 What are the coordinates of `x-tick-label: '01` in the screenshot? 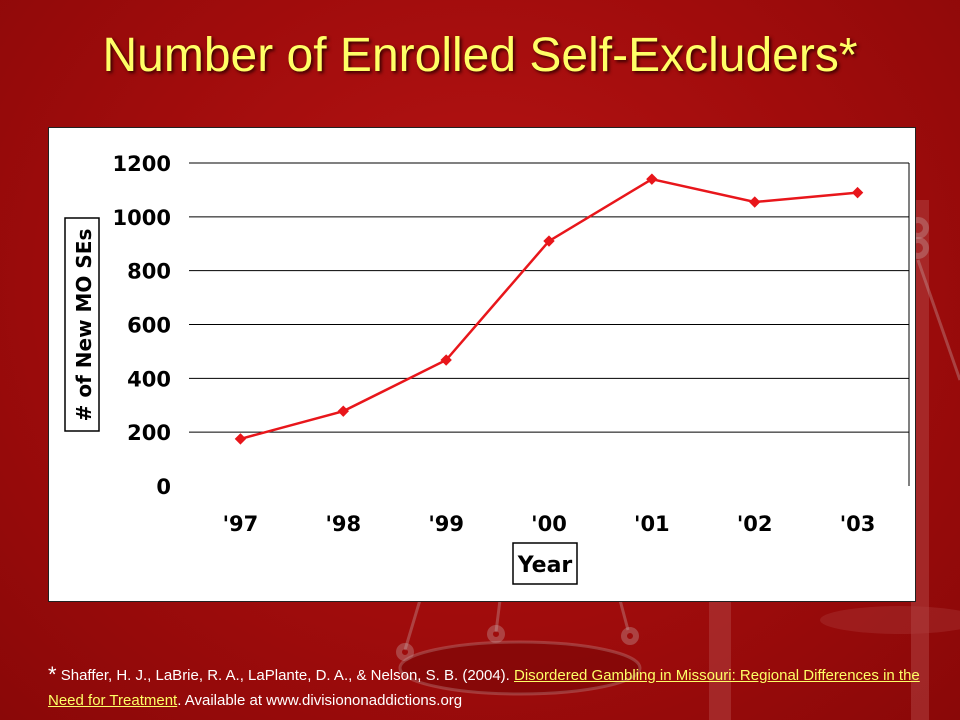 It's located at (652, 524).